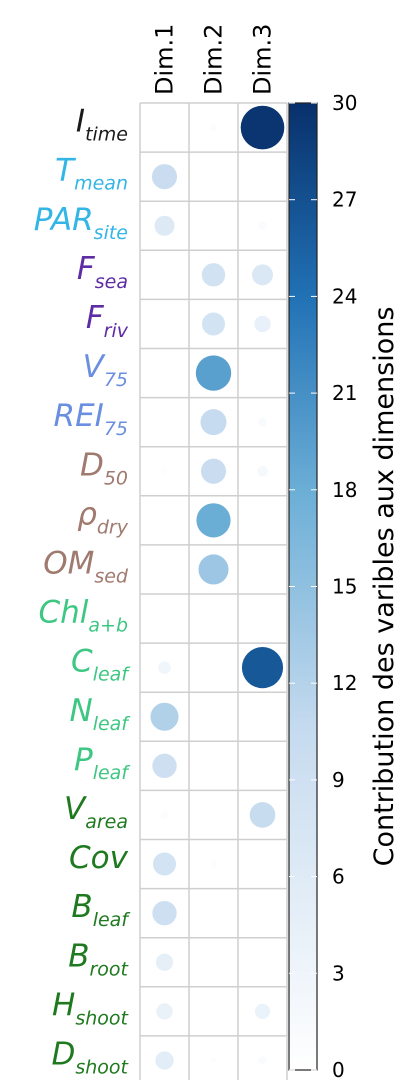  I want to click on row-label: Itime, so click(102, 125).